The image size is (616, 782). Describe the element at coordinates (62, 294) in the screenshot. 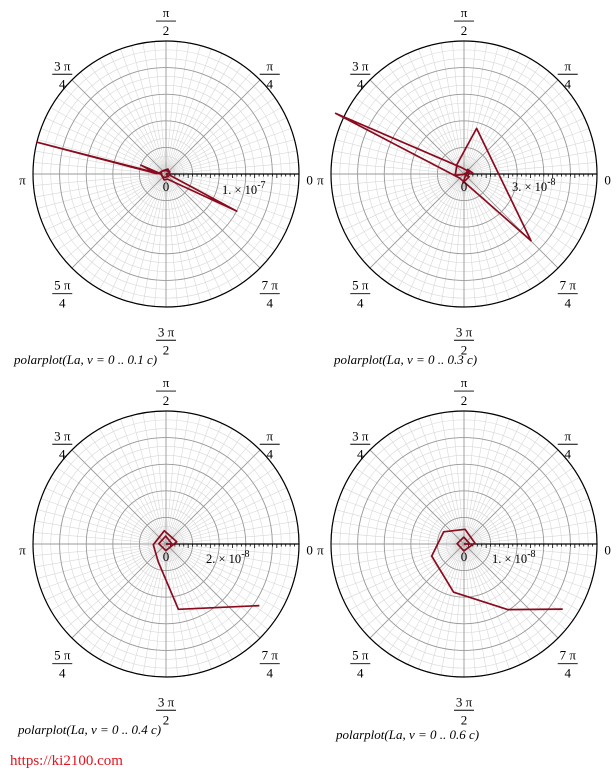

I see `angle-label-5: 5 π4` at that location.